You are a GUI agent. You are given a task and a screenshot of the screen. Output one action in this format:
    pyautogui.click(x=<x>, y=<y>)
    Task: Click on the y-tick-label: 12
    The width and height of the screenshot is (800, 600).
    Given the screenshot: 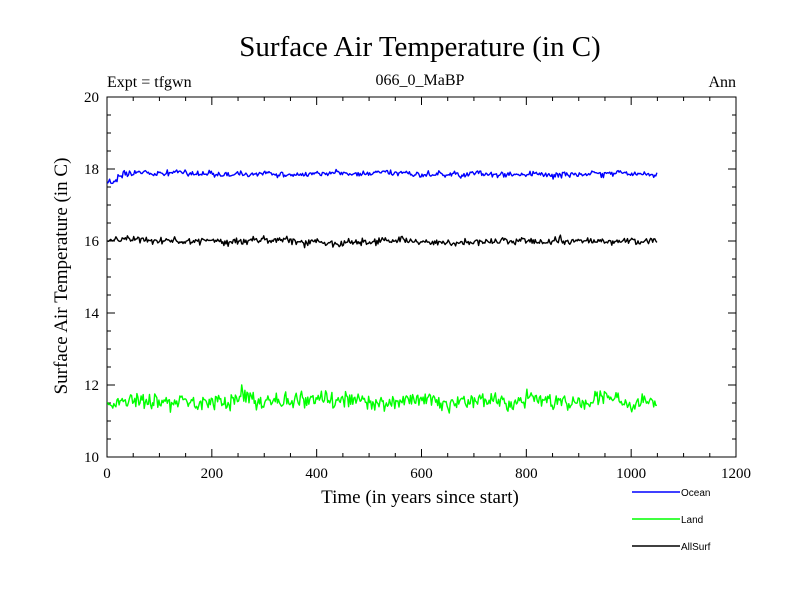 What is the action you would take?
    pyautogui.click(x=91, y=386)
    